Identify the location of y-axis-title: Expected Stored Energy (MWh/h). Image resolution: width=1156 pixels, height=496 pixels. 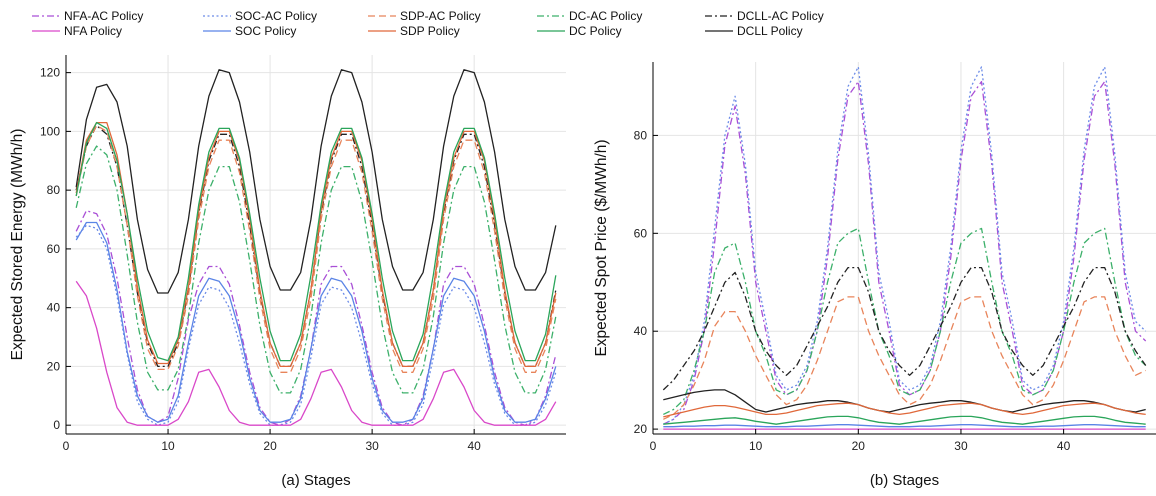
(17, 245).